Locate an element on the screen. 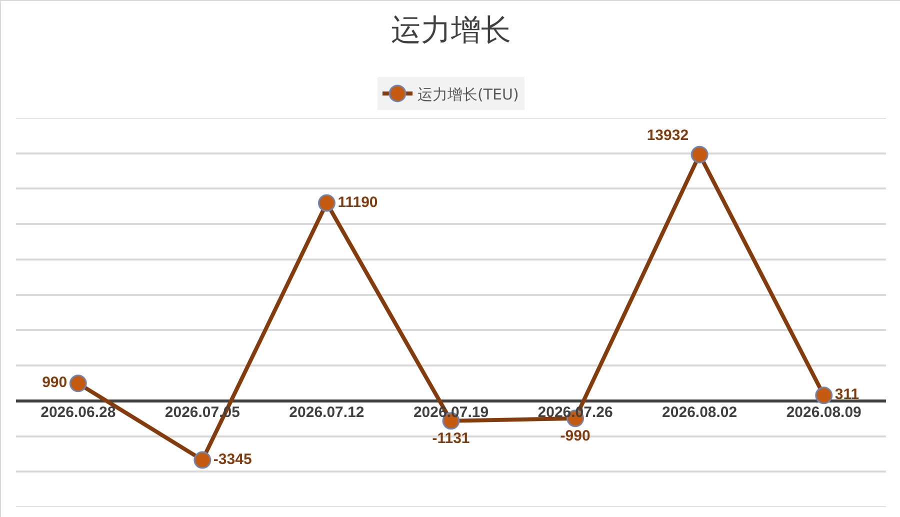  data-label: -3345 is located at coordinates (232, 459).